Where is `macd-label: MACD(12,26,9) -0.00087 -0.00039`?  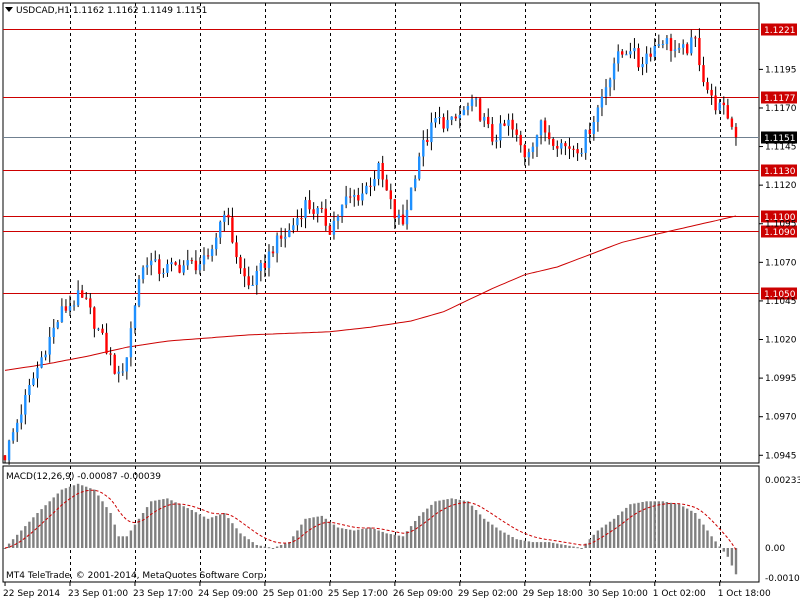 macd-label: MACD(12,26,9) -0.00087 -0.00039 is located at coordinates (83, 477).